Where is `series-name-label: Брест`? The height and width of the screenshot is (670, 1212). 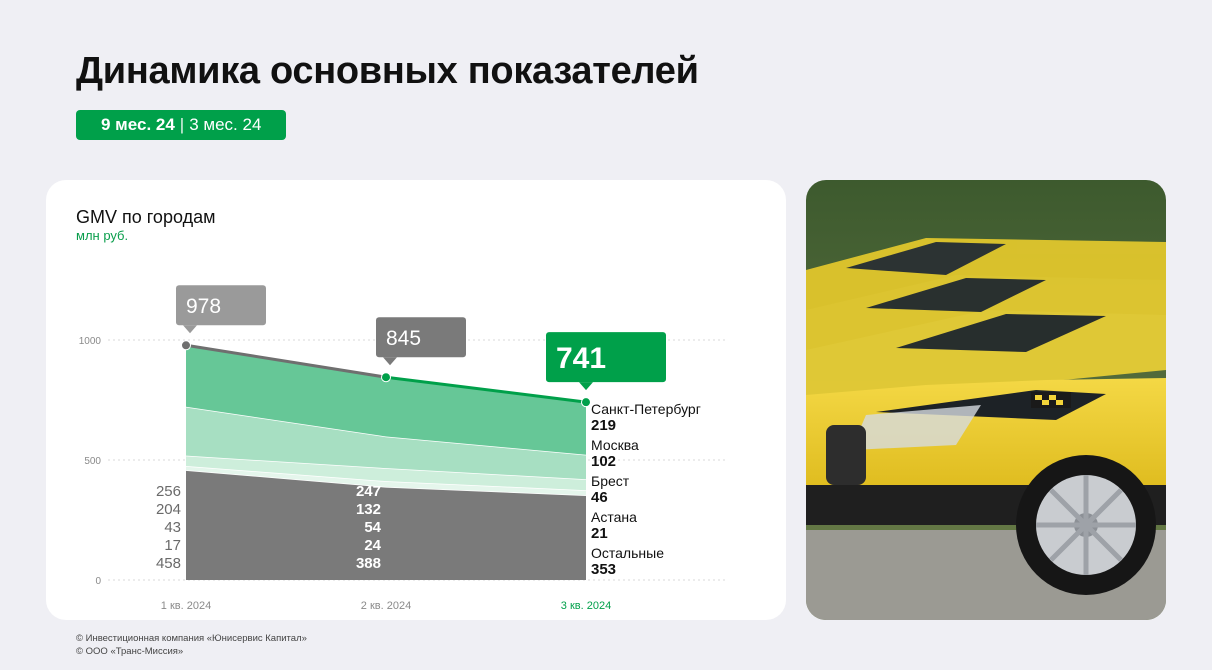 series-name-label: Брест is located at coordinates (610, 481).